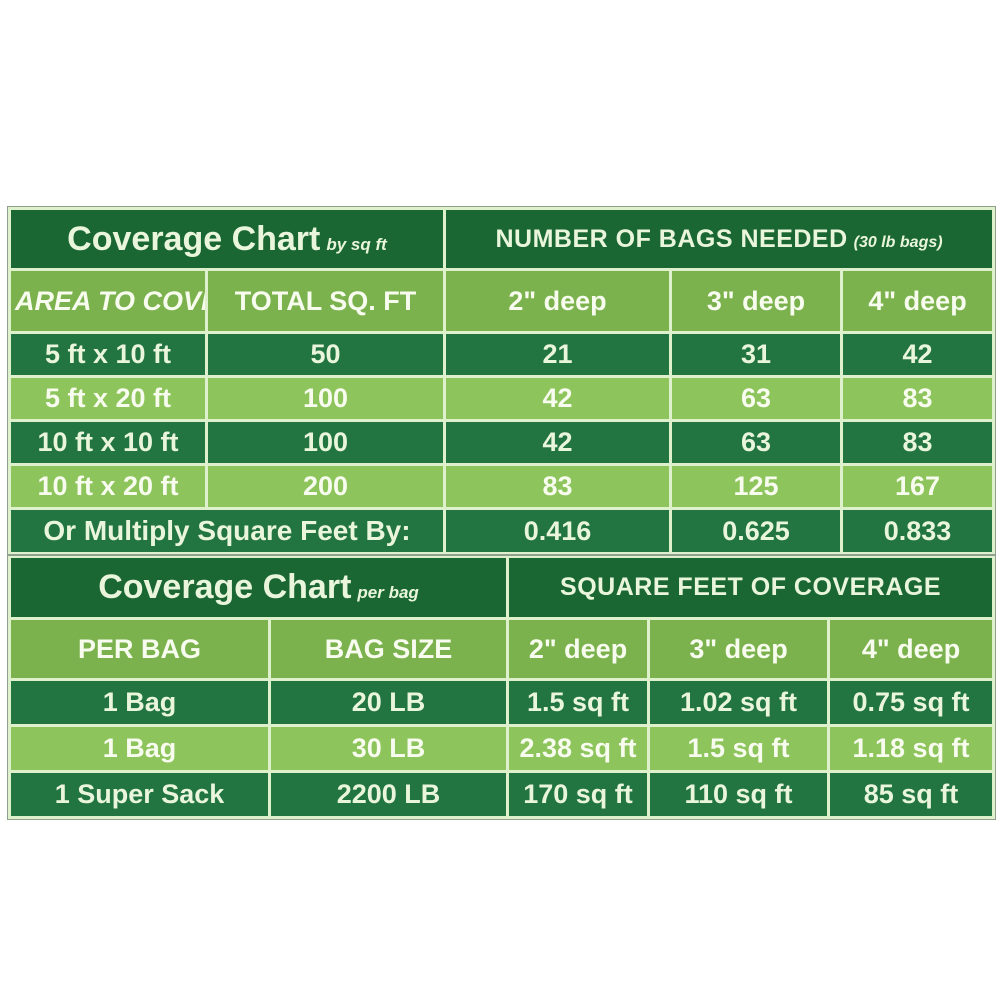 This screenshot has width=1000, height=1000. Describe the element at coordinates (139, 649) in the screenshot. I see `col-header-per-bag: PER BAG` at that location.